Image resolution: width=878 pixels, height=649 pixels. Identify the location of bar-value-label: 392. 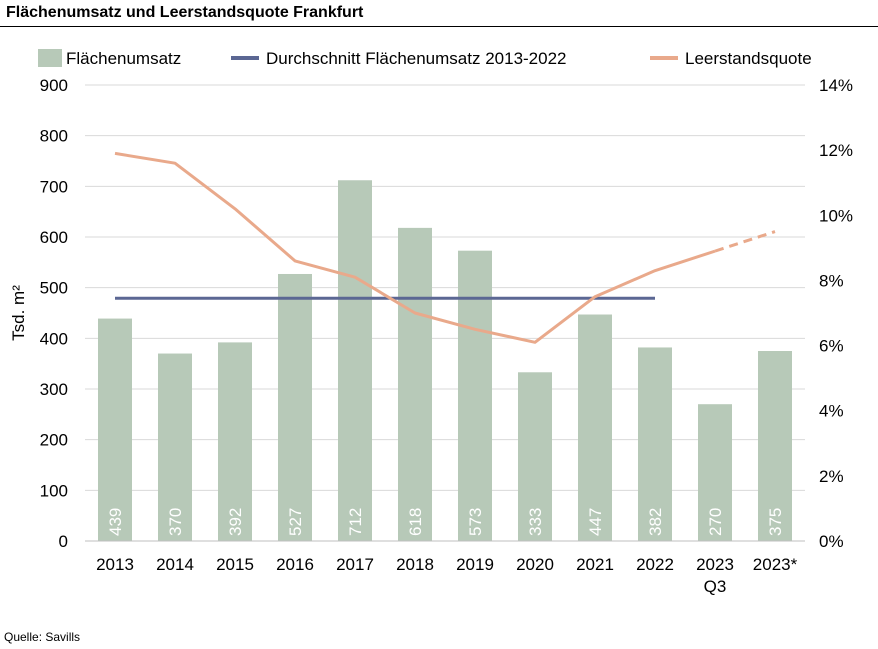
(235, 522).